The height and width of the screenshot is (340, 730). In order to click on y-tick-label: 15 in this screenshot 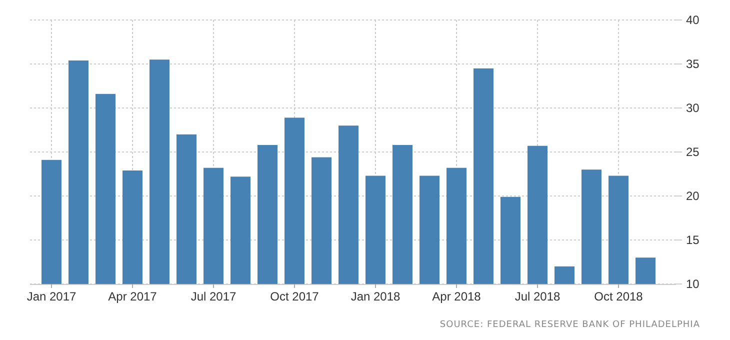, I will do `click(693, 239)`.